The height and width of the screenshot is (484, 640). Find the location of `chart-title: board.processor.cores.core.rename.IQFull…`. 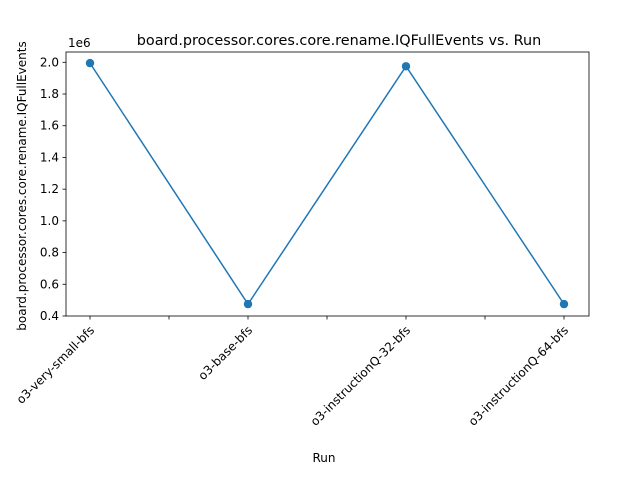

chart-title: board.processor.cores.core.rename.IQFull… is located at coordinates (339, 41).